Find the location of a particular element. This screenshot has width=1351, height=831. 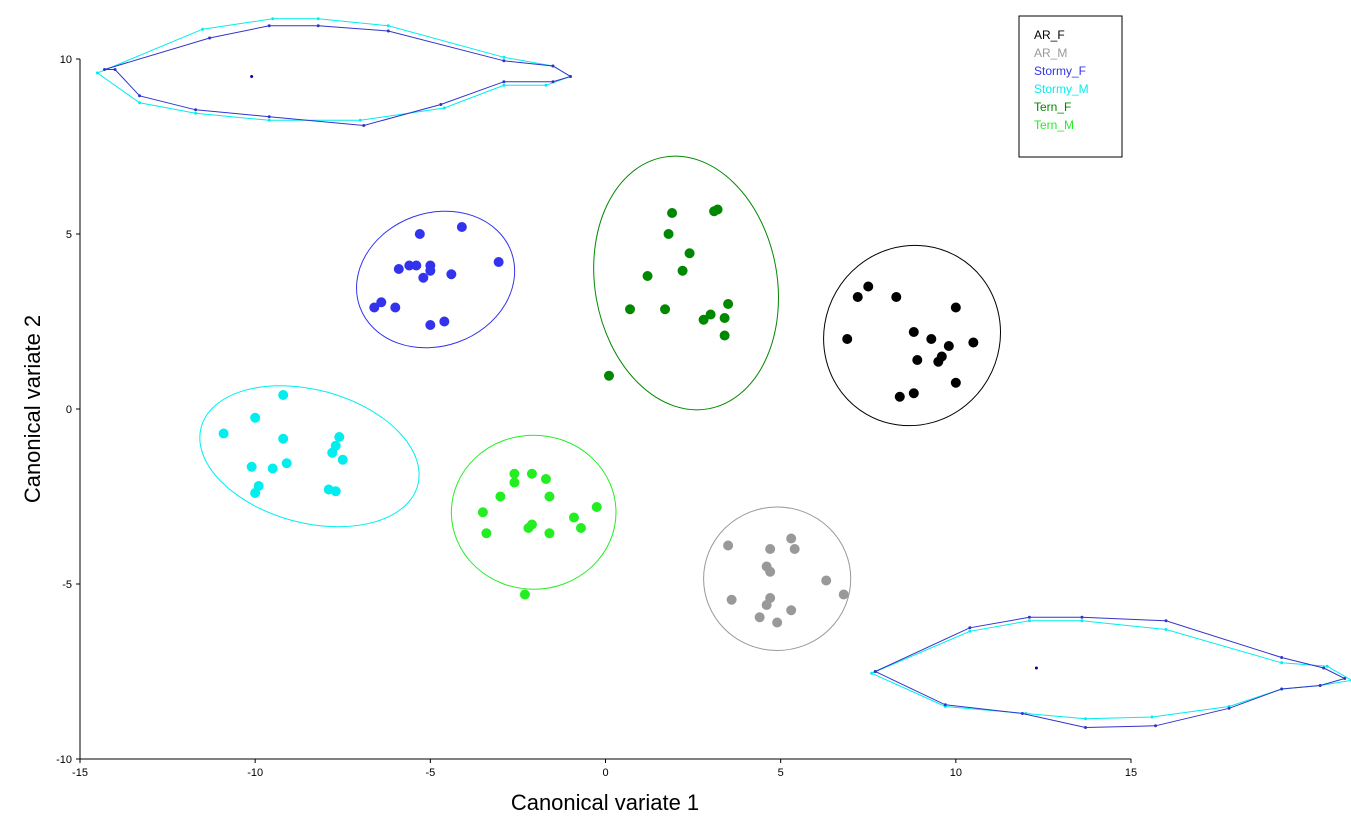

ellipse-stormy-f is located at coordinates (436, 279).